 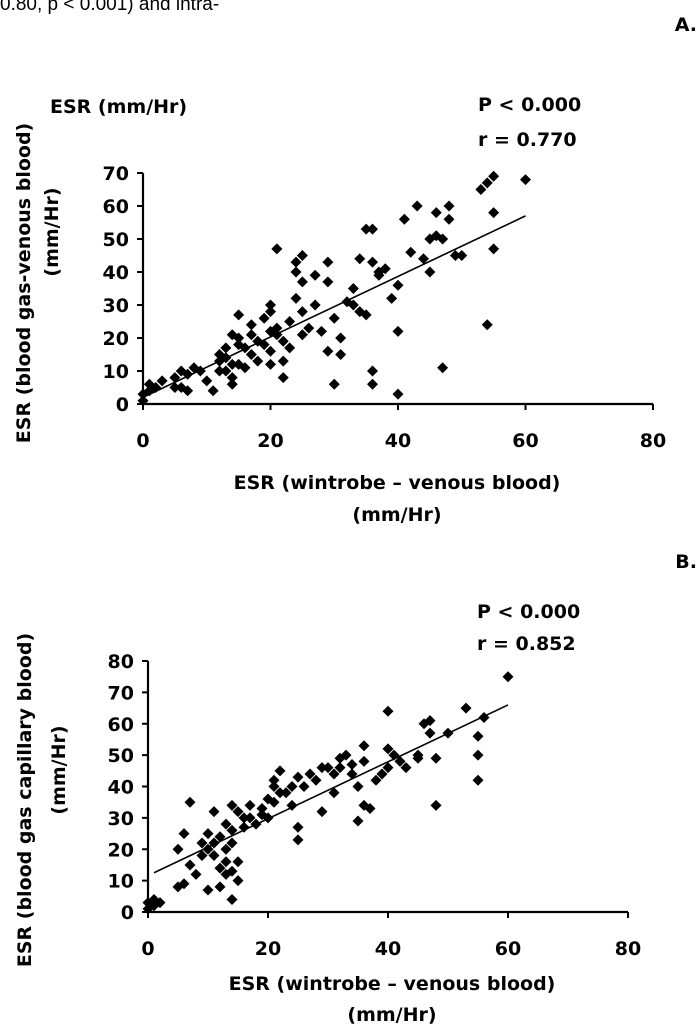 What do you see at coordinates (116, 174) in the screenshot?
I see `y-tick-label-a: 70` at bounding box center [116, 174].